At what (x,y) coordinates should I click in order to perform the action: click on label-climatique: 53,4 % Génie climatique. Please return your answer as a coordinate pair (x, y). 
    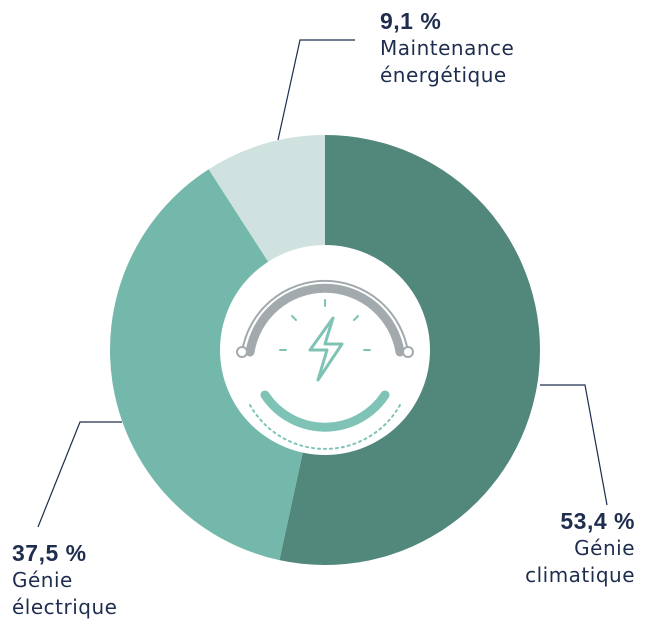
    Looking at the image, I should click on (570, 548).